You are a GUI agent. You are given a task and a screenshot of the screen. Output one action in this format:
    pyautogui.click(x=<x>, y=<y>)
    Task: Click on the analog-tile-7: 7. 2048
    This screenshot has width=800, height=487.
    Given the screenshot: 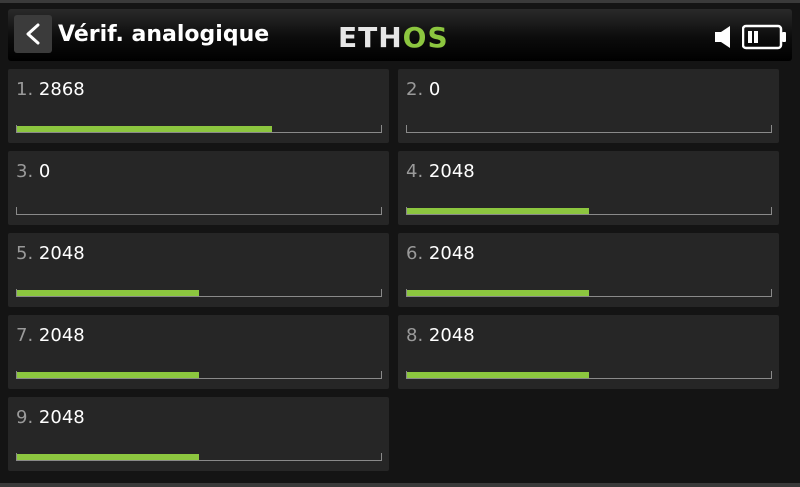 What is the action you would take?
    pyautogui.click(x=198, y=352)
    